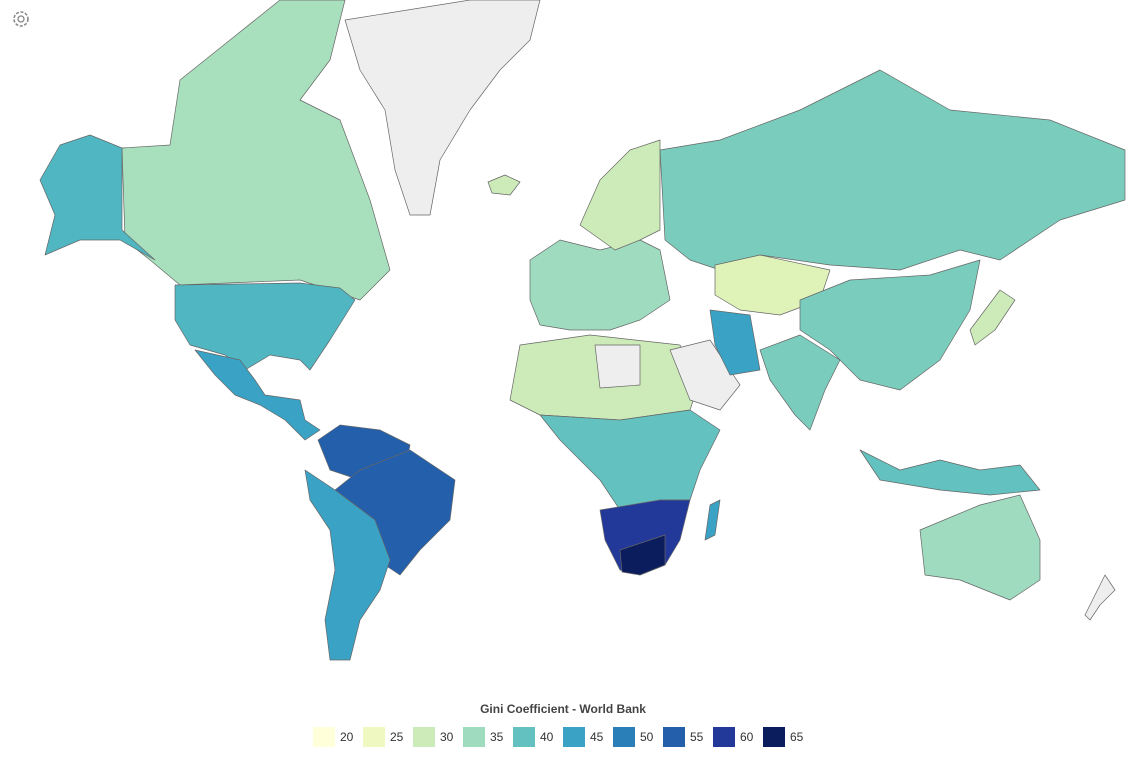 Image resolution: width=1127 pixels, height=758 pixels. I want to click on legend-label: 40, so click(547, 737).